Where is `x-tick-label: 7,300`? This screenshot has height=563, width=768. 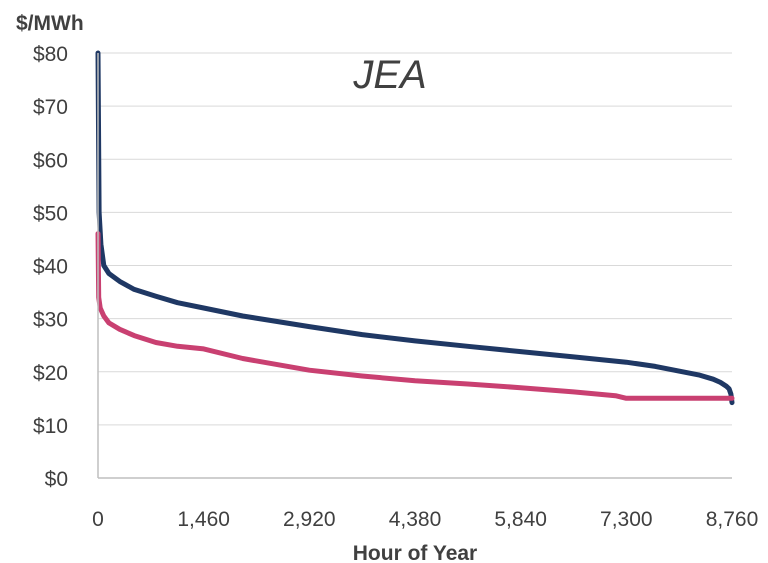 x-tick-label: 7,300 is located at coordinates (626, 519).